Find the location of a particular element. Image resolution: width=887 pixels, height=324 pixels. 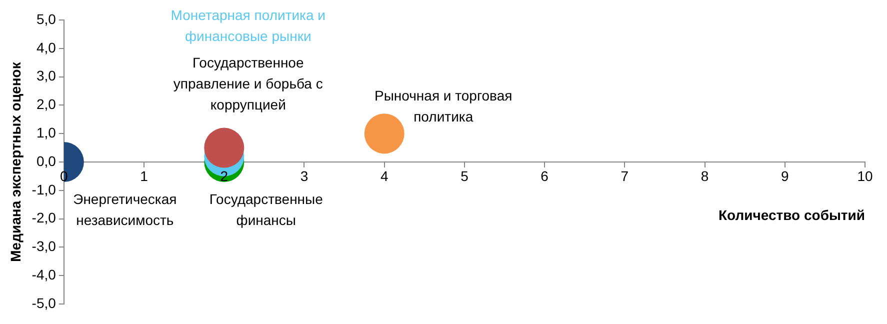

y-tick-label: -3,0 is located at coordinates (44, 246).